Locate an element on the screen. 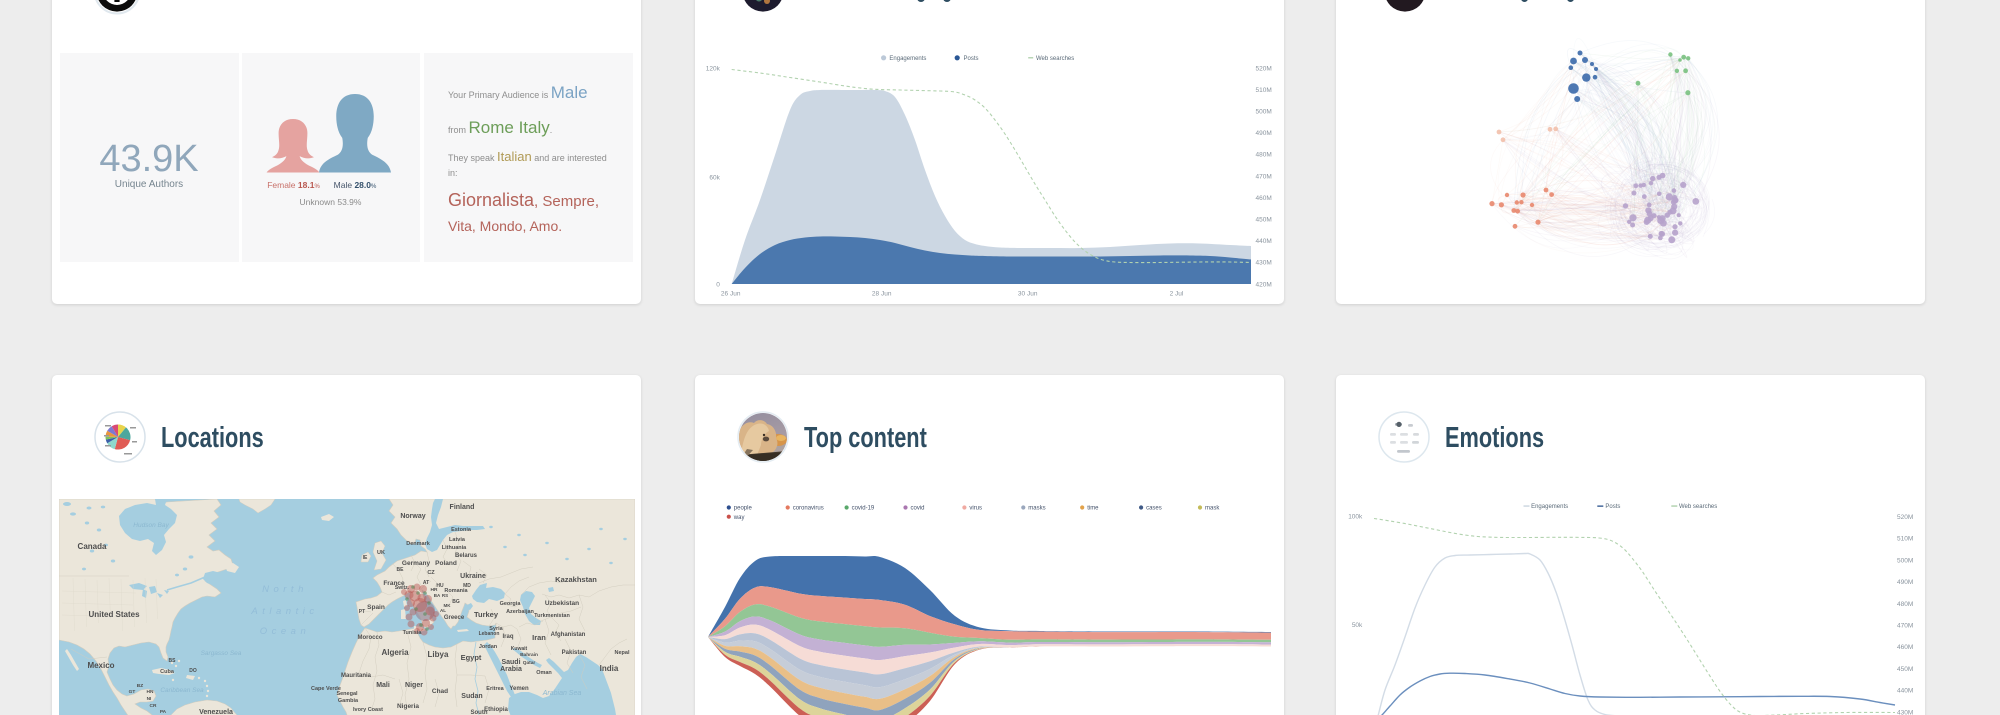 Image resolution: width=2000 pixels, height=715 pixels. svg-text: Morocco is located at coordinates (369, 638).